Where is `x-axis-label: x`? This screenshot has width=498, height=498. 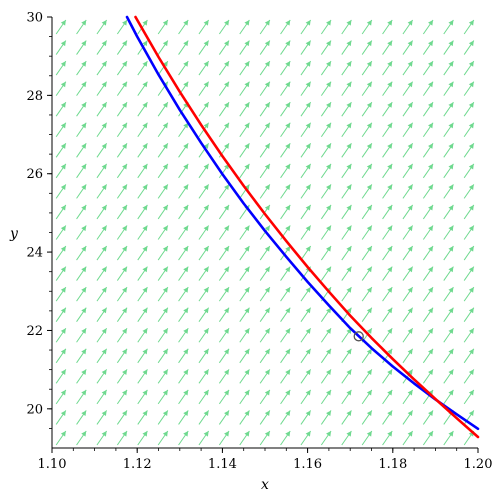 x-axis-label: x is located at coordinates (265, 485).